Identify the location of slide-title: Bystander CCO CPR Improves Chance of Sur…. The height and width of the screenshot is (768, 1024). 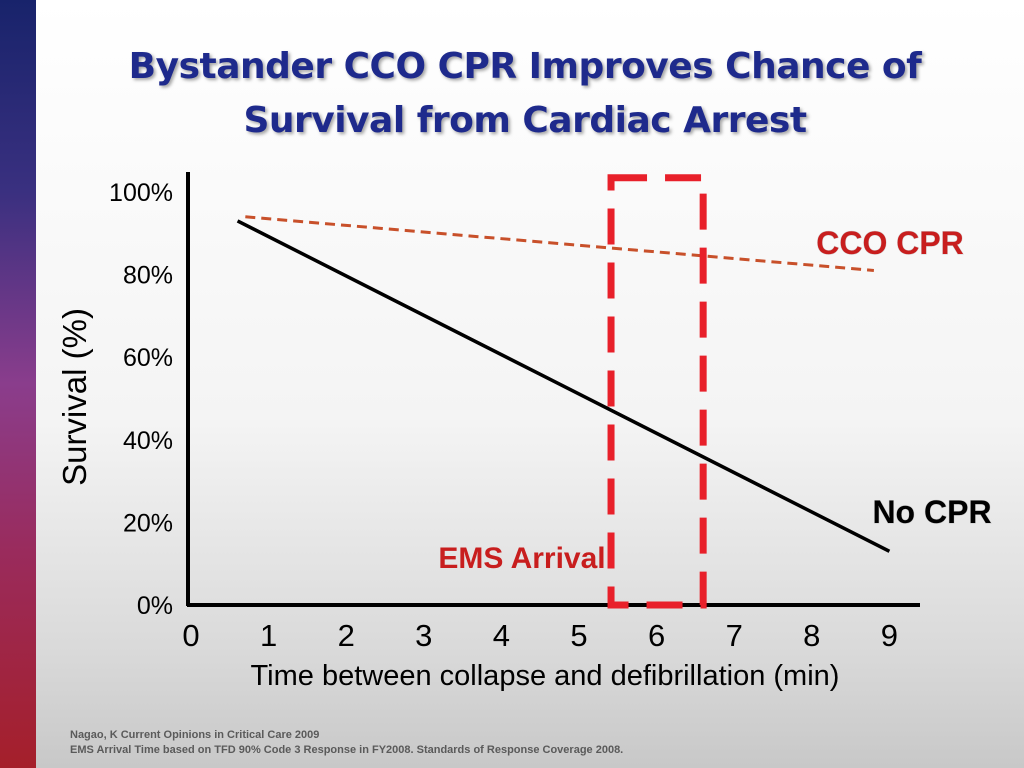
(525, 94).